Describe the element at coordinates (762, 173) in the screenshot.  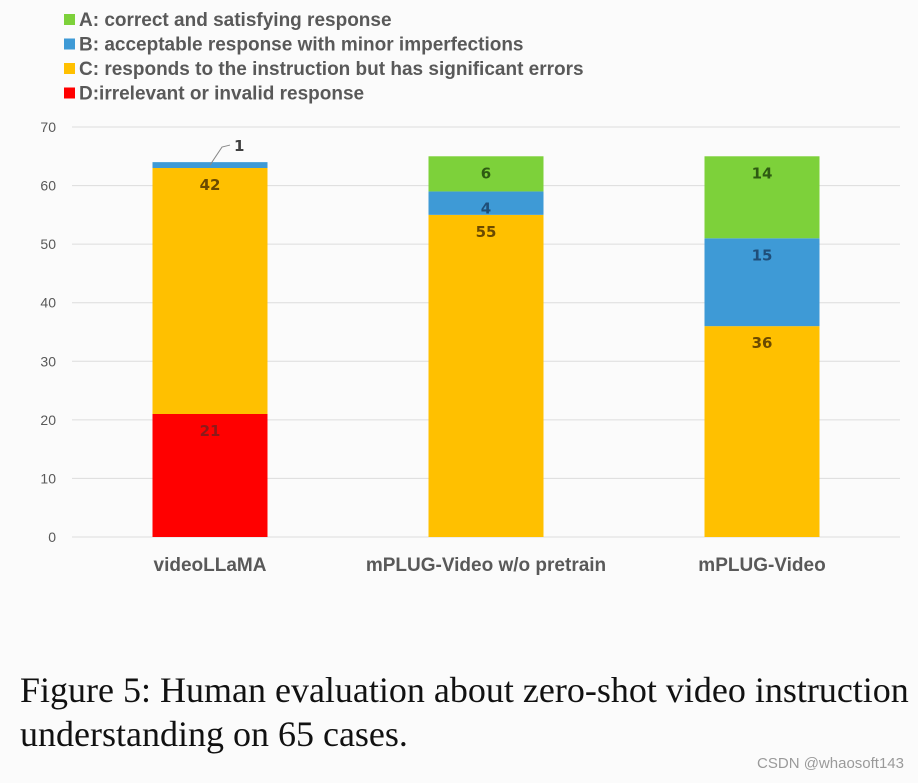
I see `data-label: 14` at that location.